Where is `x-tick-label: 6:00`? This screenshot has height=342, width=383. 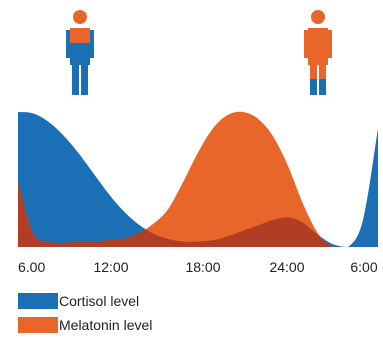
x-tick-label: 6:00 is located at coordinates (363, 267).